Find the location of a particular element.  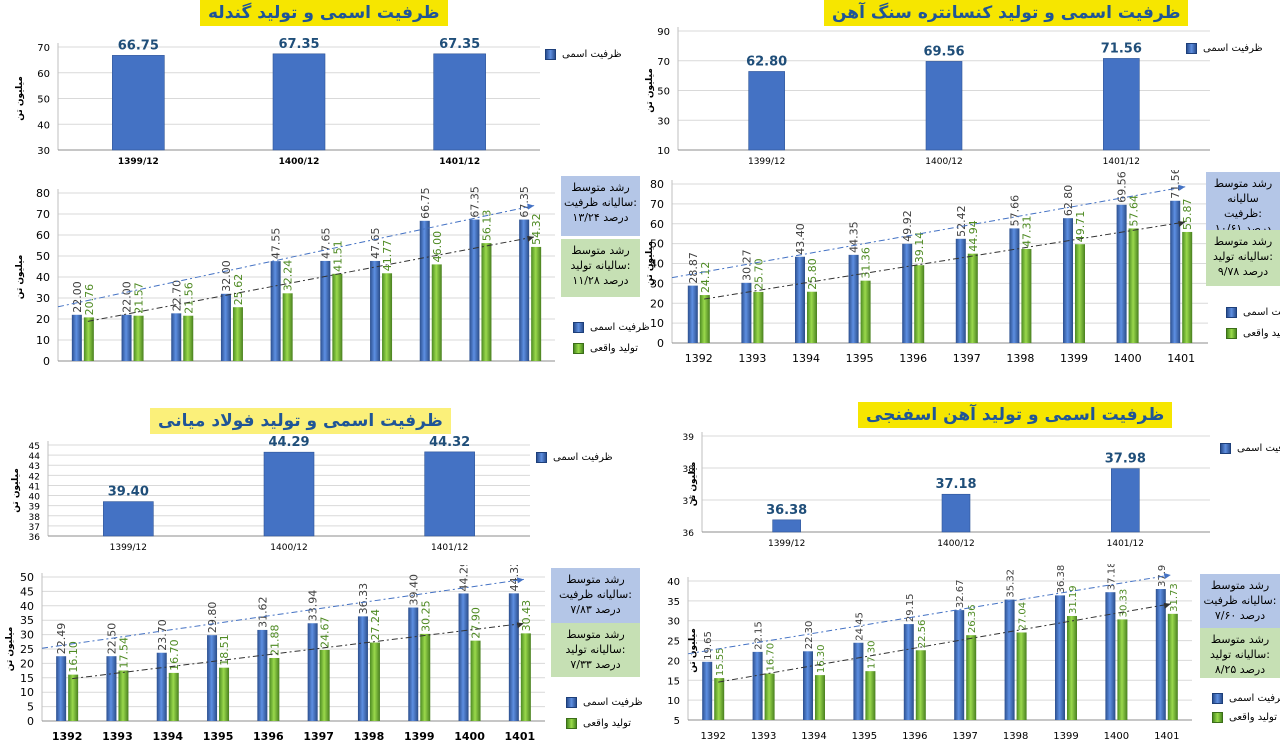

production-growth-line: ۹/۷۸ درصد is located at coordinates (1243, 271).